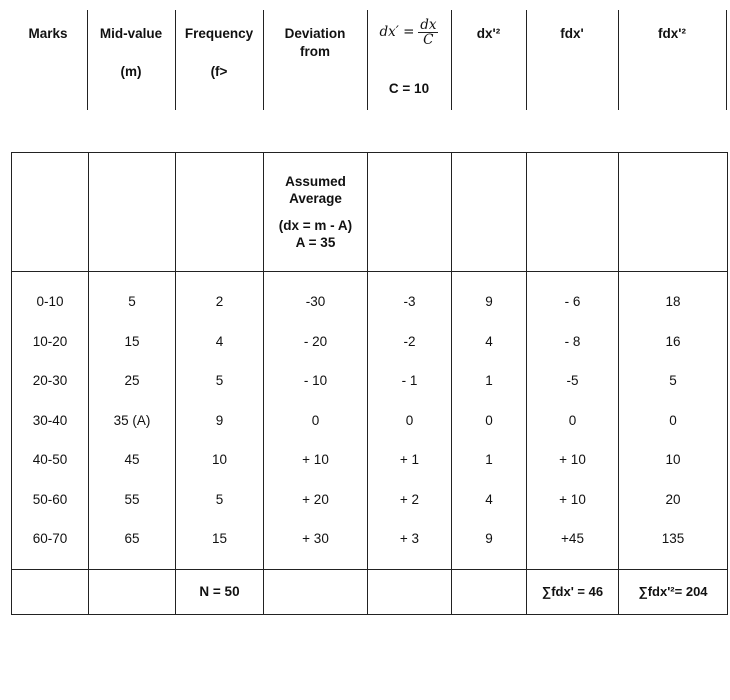 The image size is (730, 700). I want to click on table-row: 50-60 55 5 + 20 + 2 4 + 10 20, so click(369, 499).